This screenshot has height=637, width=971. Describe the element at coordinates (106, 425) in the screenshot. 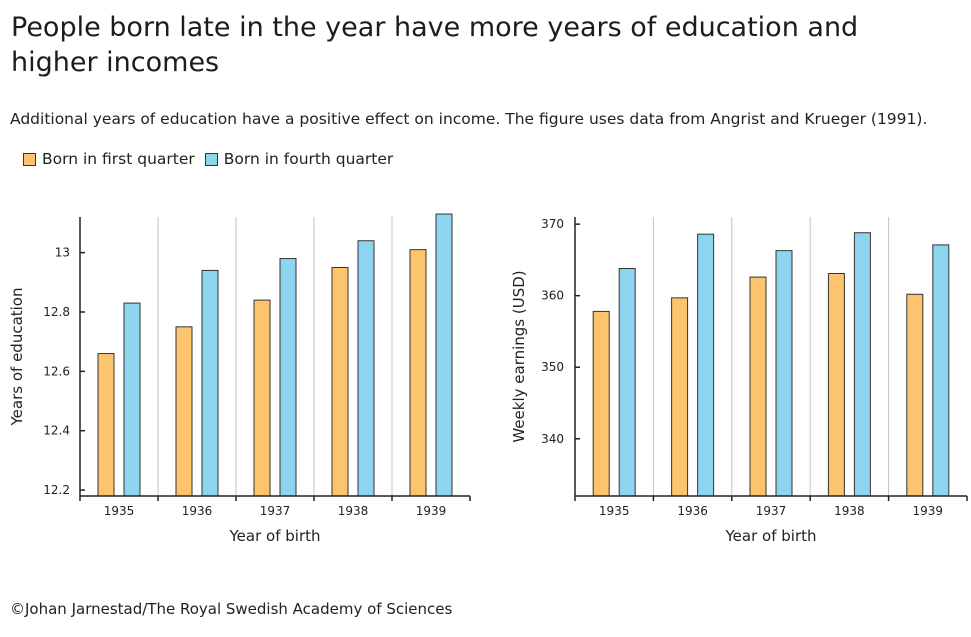

I see `chart1-bar-first-quarter-1935` at that location.